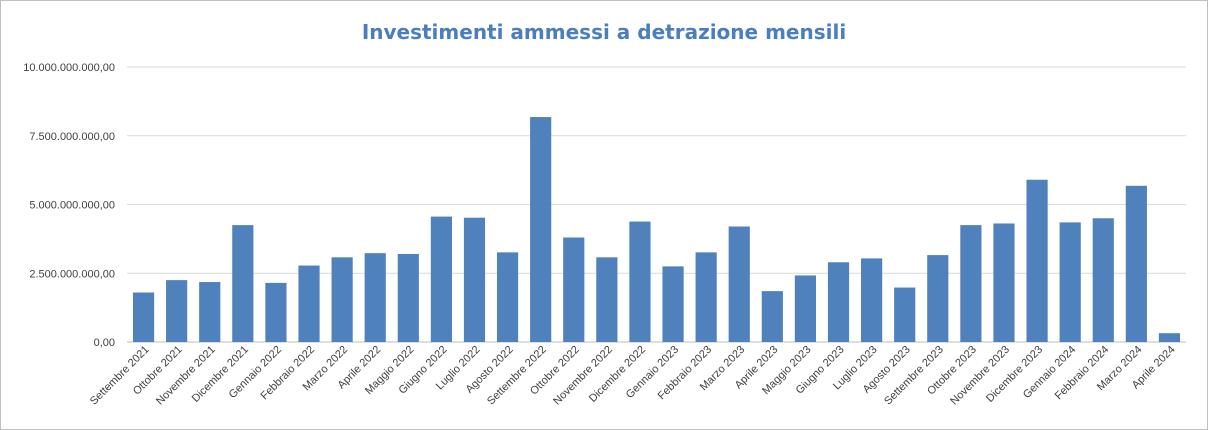  I want to click on x-tick-label: Settembre 2023, so click(914, 376).